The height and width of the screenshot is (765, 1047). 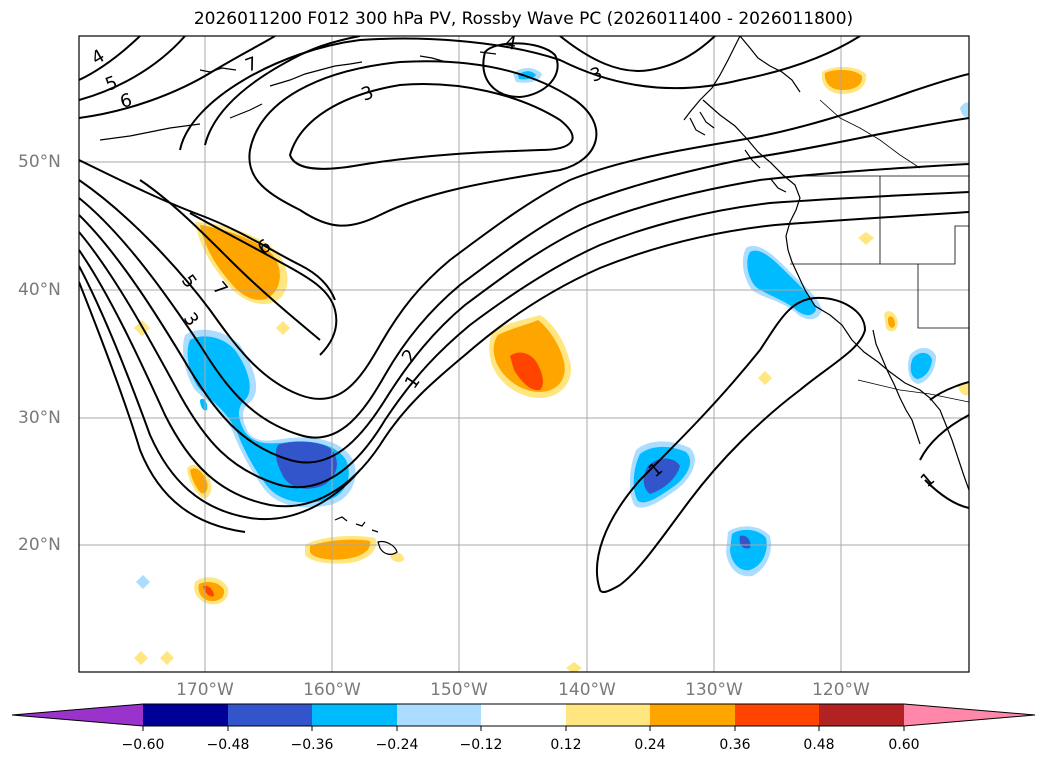 What do you see at coordinates (332, 690) in the screenshot?
I see `lon-label-160w: 160°W` at bounding box center [332, 690].